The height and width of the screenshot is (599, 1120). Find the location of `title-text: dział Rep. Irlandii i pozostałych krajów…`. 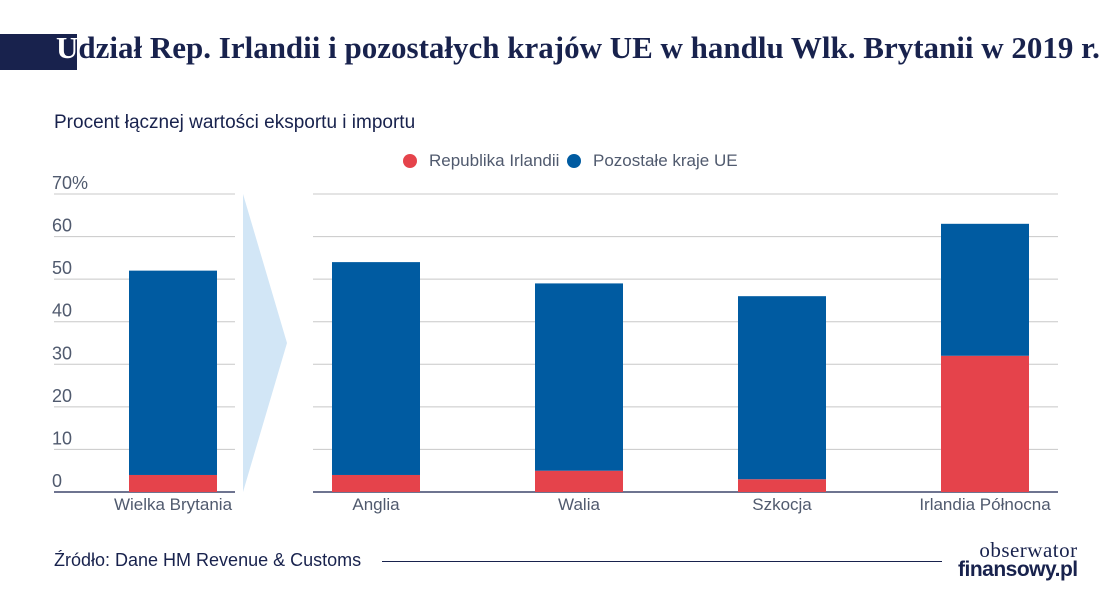

title-text: dział Rep. Irlandii i pozostałych krajów… is located at coordinates (589, 47).